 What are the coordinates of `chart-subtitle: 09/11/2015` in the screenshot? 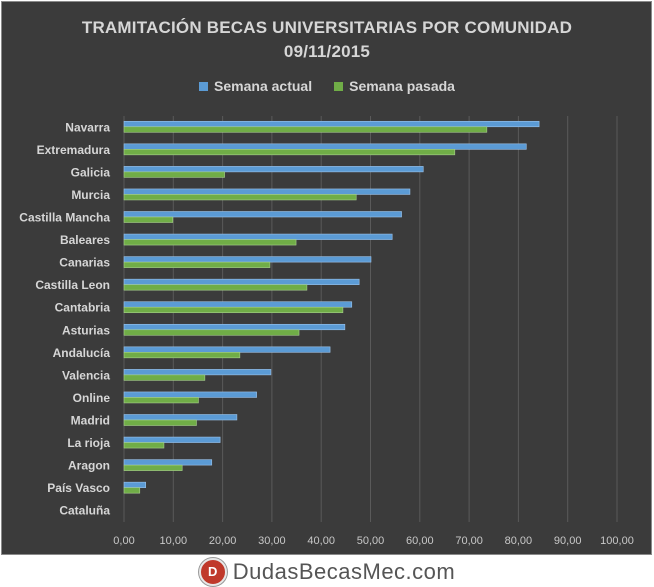 It's located at (327, 51).